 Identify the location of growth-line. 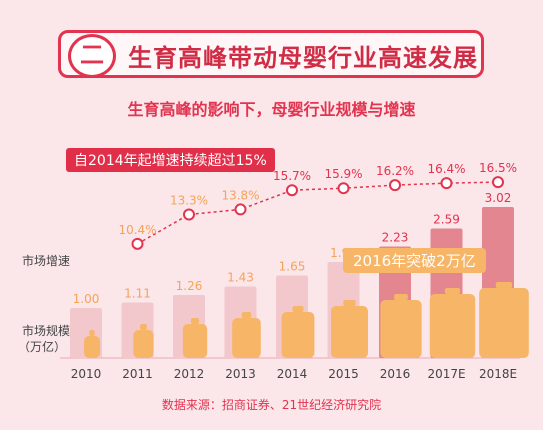
(318, 213).